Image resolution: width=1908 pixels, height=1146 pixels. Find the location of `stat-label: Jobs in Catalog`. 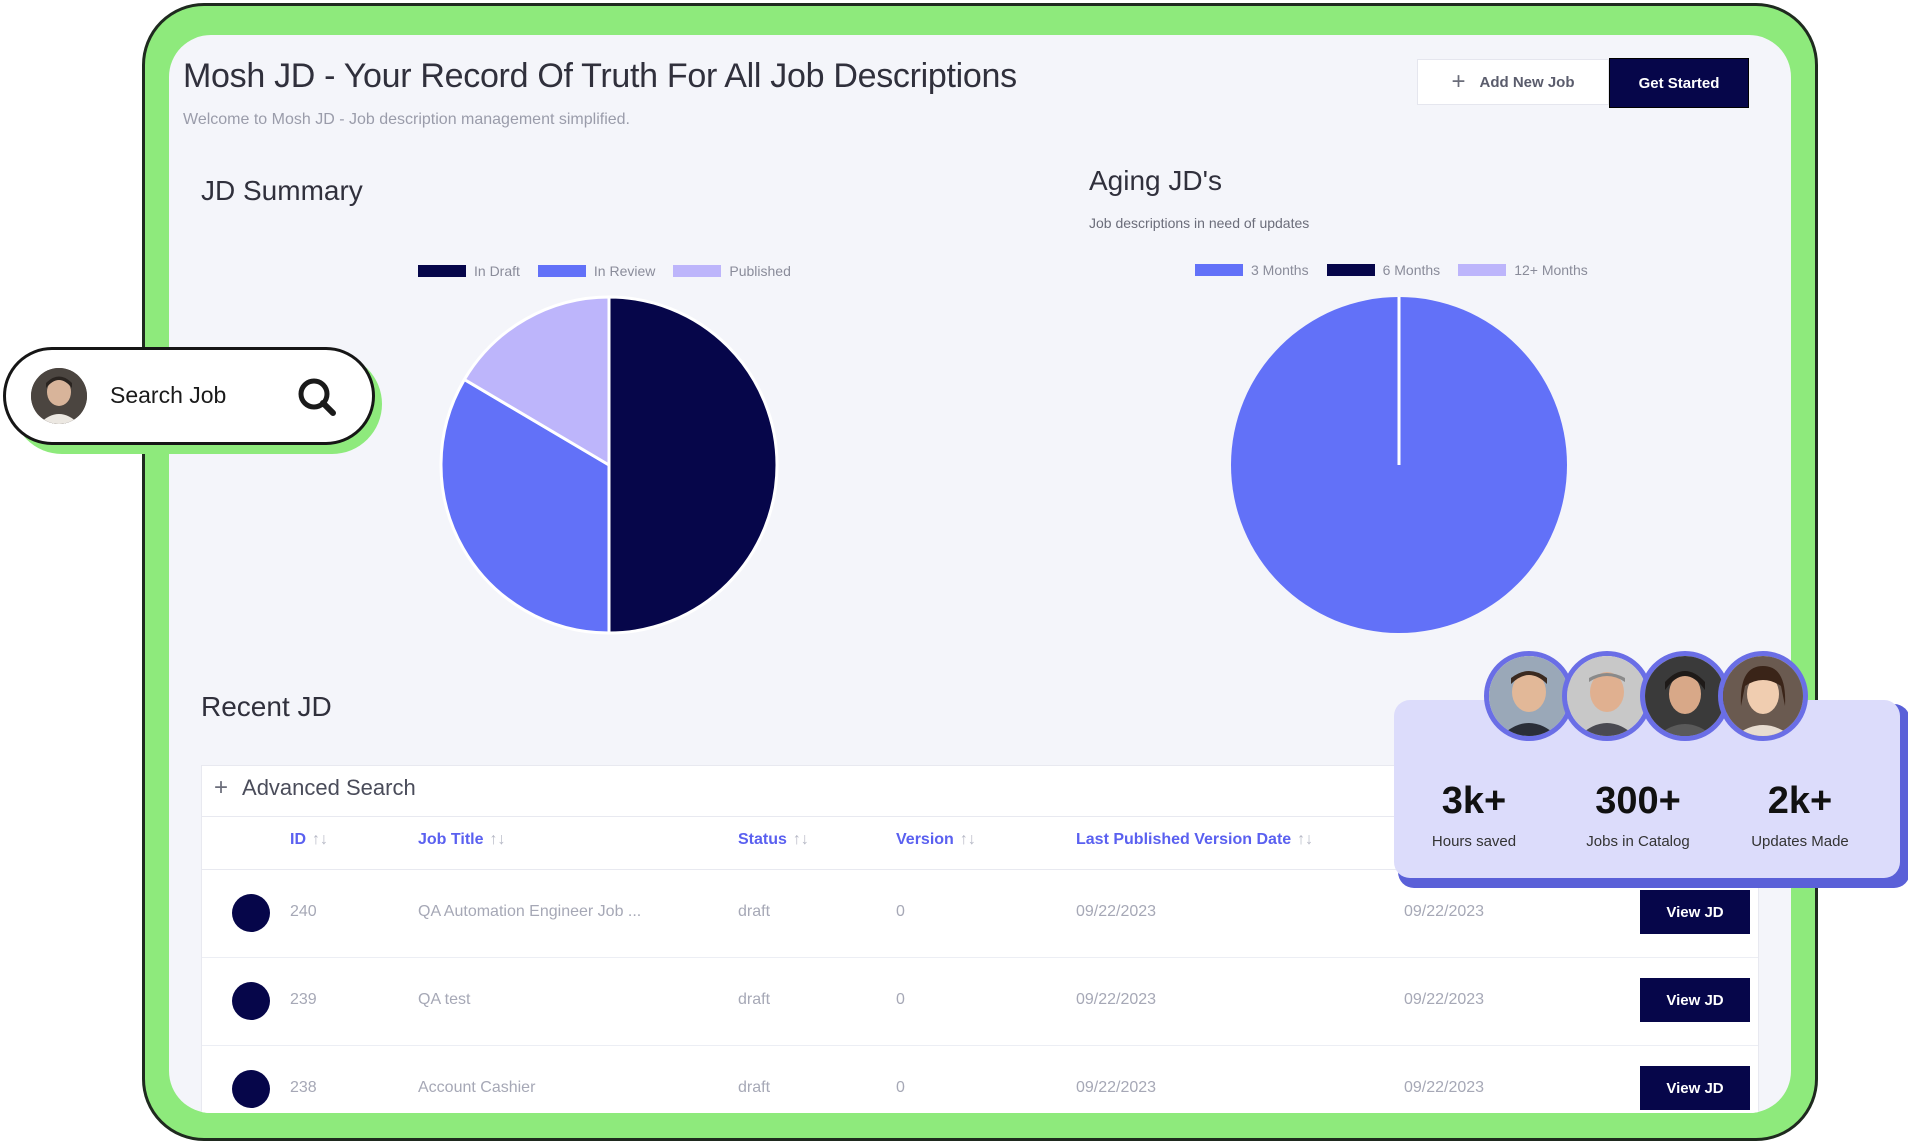

stat-label: Jobs in Catalog is located at coordinates (1638, 841).